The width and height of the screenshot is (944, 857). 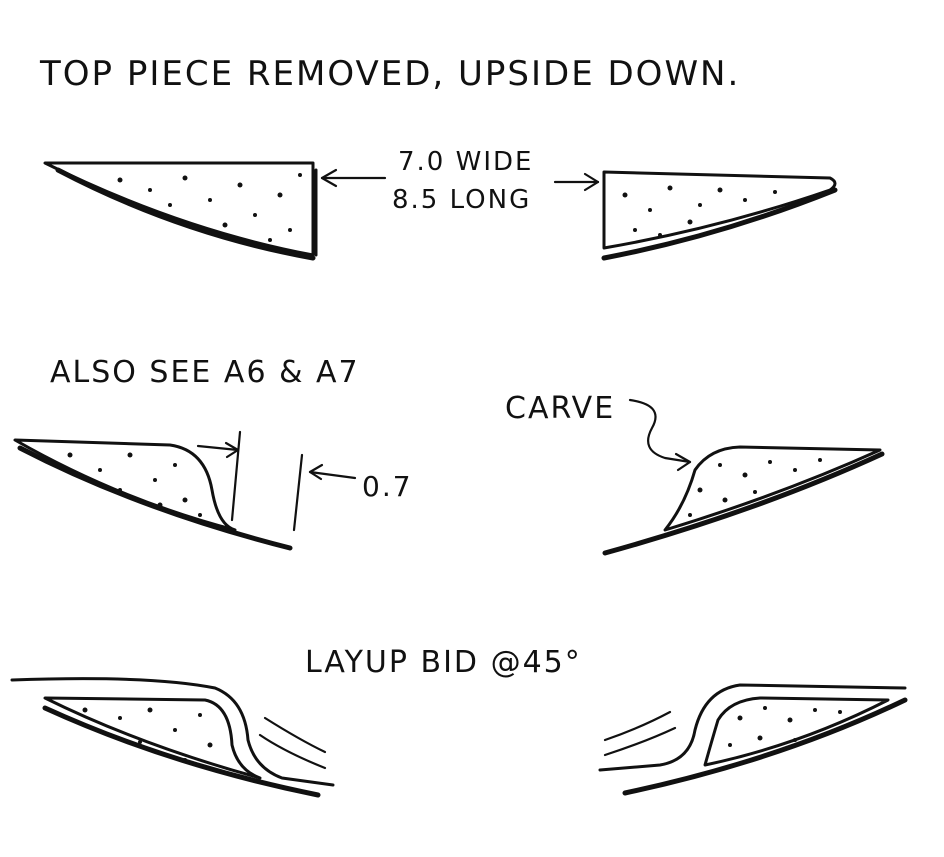 What do you see at coordinates (560, 408) in the screenshot?
I see `carve-label: CARVE` at bounding box center [560, 408].